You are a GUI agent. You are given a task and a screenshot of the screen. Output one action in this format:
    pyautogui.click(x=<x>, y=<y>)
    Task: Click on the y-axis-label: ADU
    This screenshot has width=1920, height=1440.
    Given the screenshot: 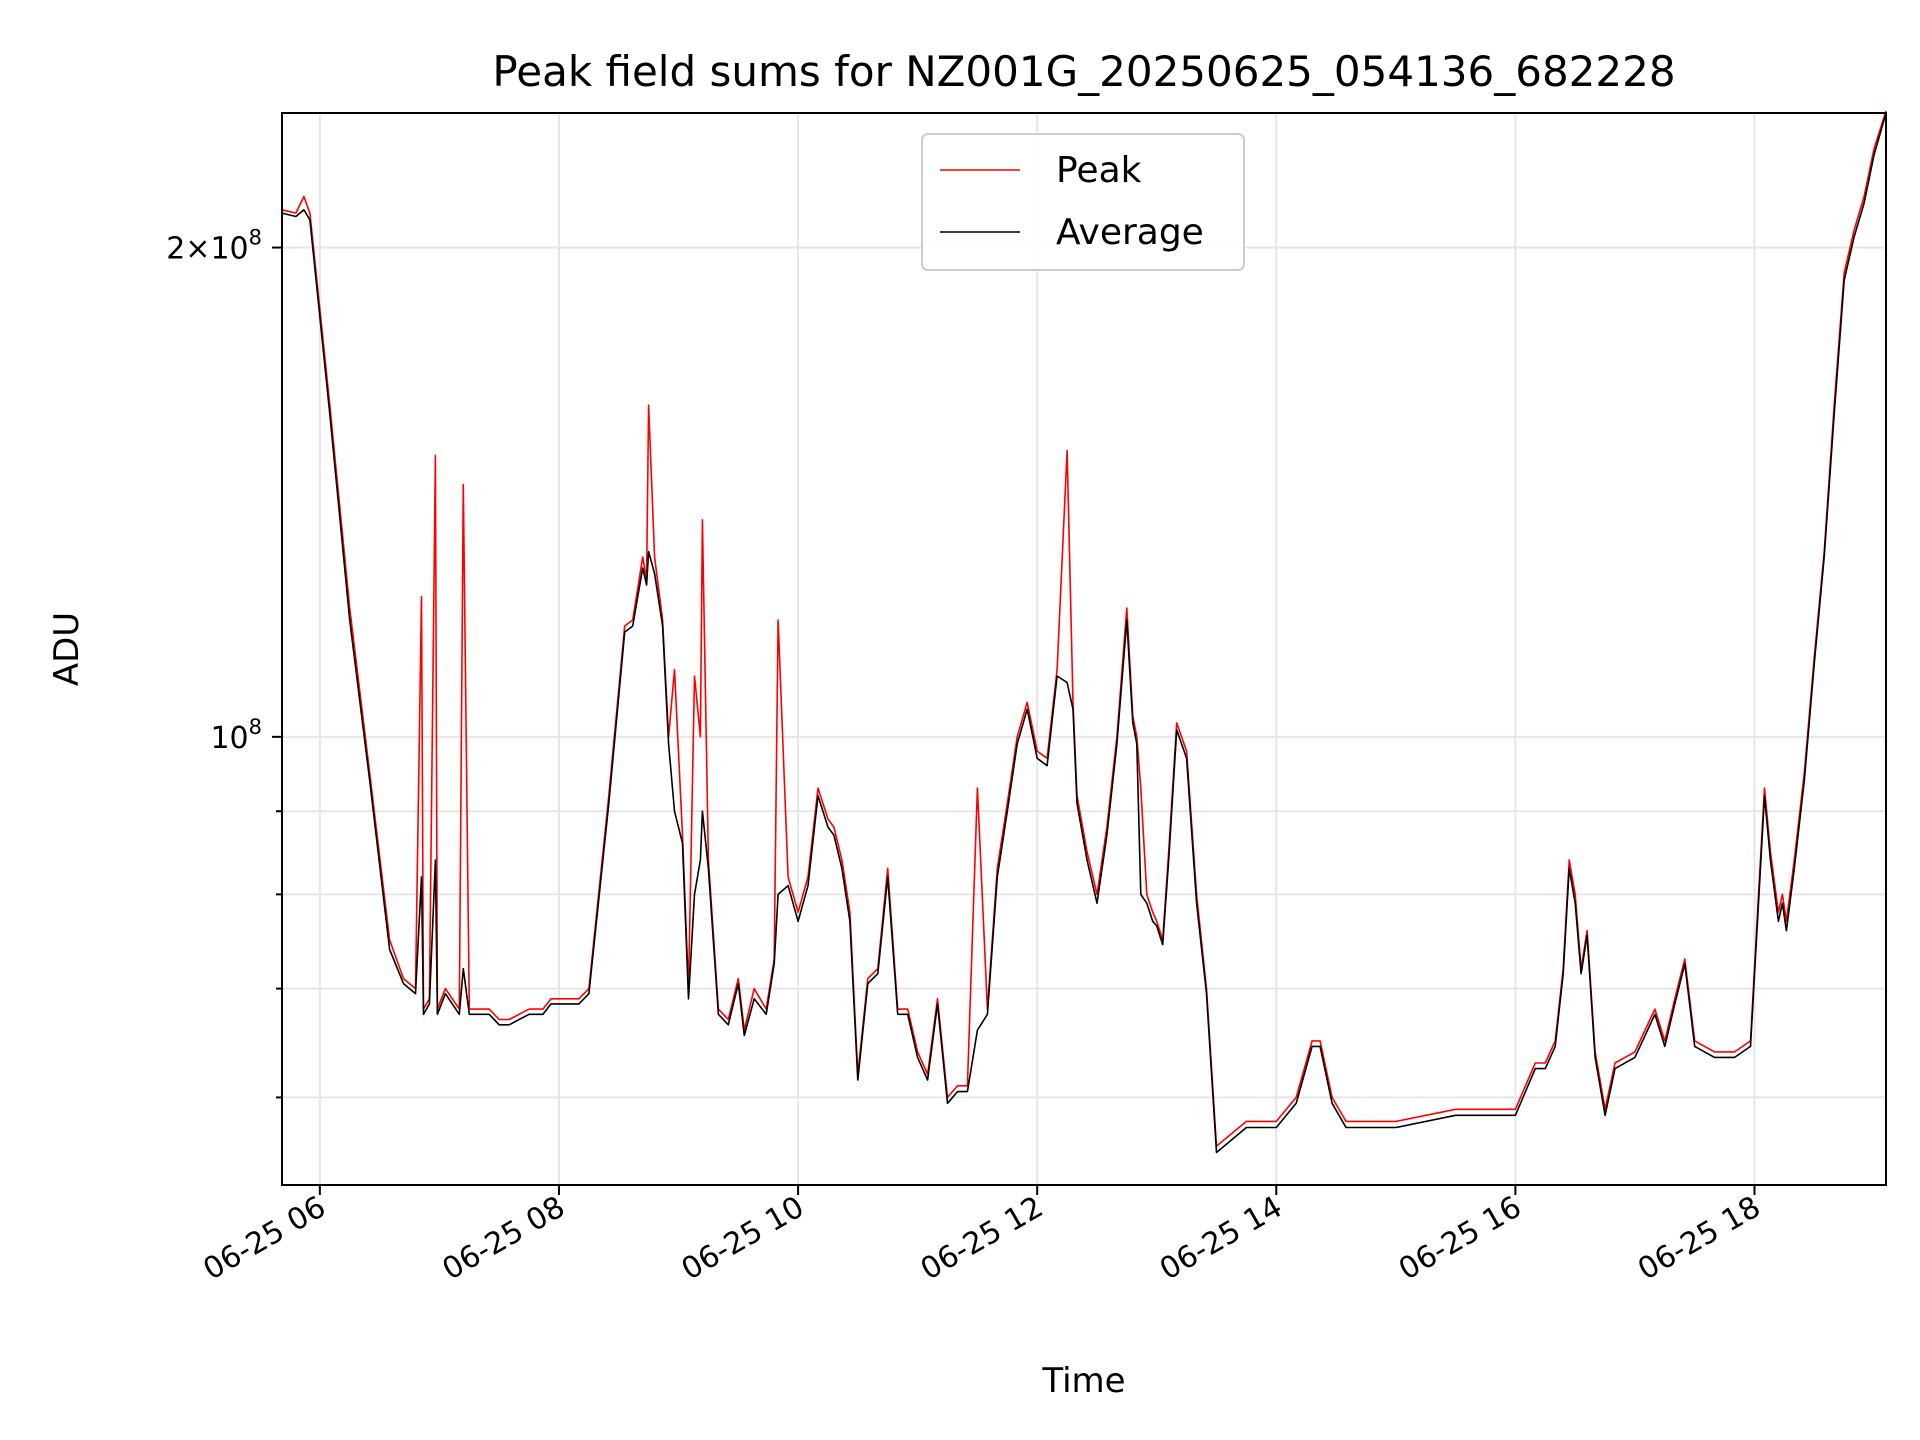 What is the action you would take?
    pyautogui.click(x=67, y=649)
    